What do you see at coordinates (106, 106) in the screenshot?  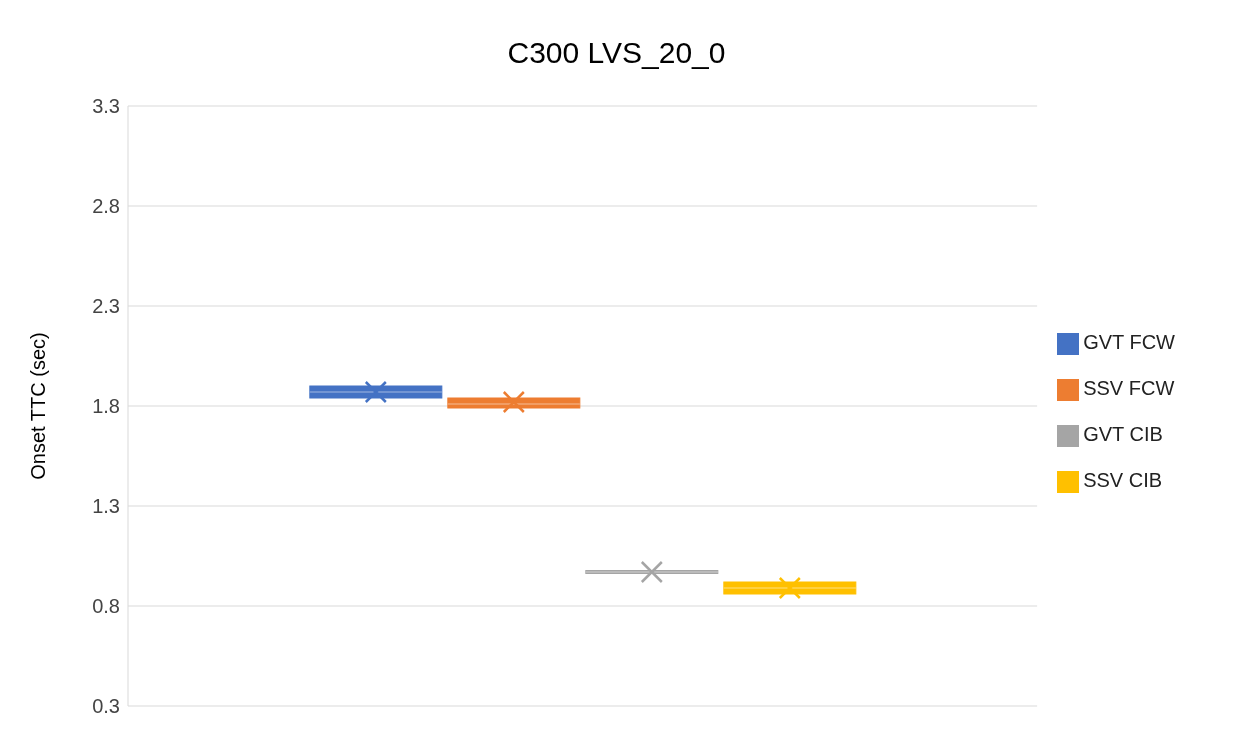 I see `y-tick-label: 3.3` at bounding box center [106, 106].